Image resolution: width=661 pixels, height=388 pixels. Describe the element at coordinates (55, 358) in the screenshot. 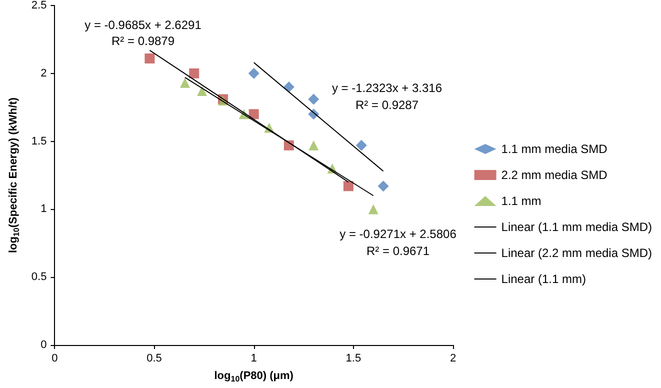

I see `x-tick-label: 0` at that location.